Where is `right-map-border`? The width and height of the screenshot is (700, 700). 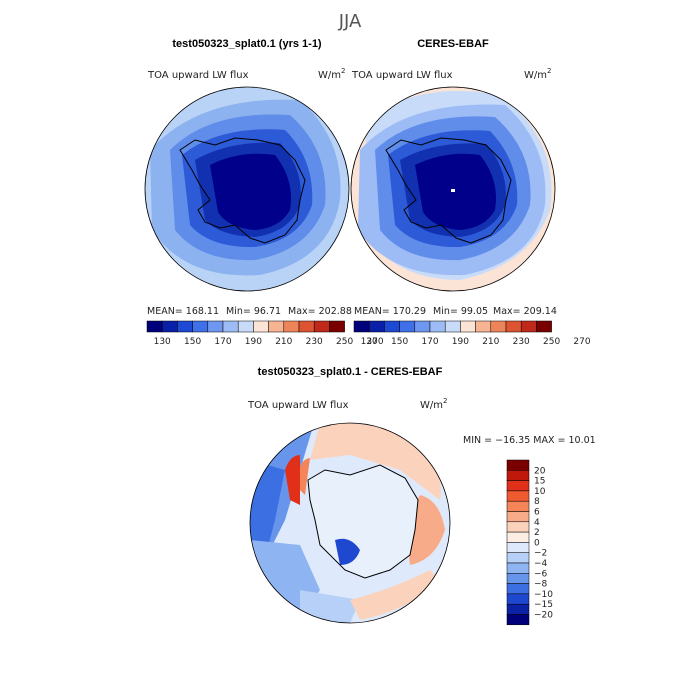
right-map-border is located at coordinates (453, 189).